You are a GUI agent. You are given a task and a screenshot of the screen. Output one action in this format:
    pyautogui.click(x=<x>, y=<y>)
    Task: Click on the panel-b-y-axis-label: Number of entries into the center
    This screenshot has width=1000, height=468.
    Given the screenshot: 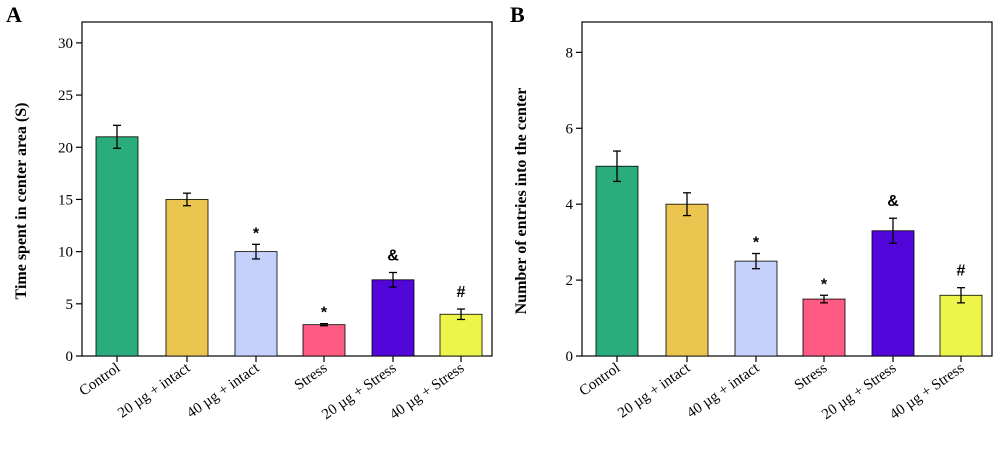 What is the action you would take?
    pyautogui.click(x=521, y=201)
    